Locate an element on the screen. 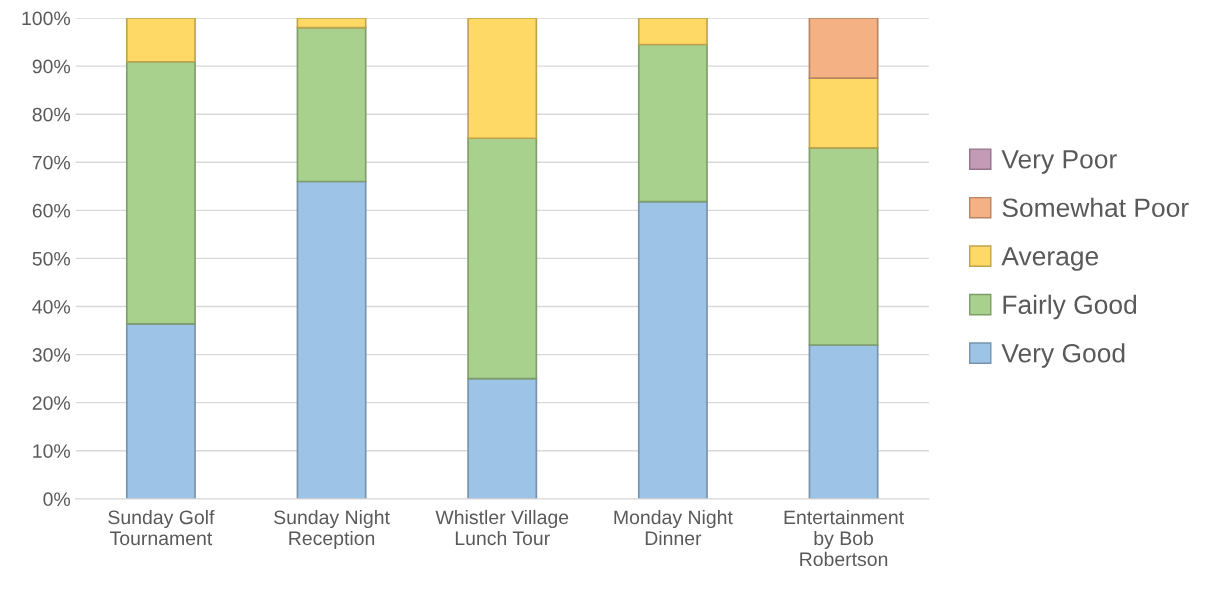  legend-label: Average is located at coordinates (1050, 259).